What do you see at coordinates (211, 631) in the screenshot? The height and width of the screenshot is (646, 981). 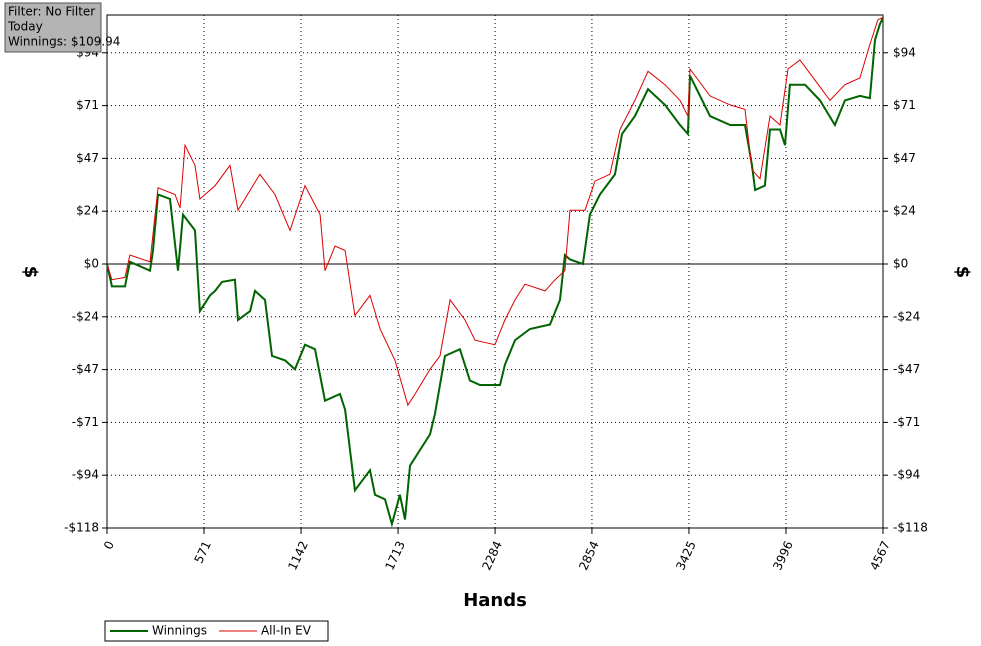 I see `legend: Winnings All-In EV` at bounding box center [211, 631].